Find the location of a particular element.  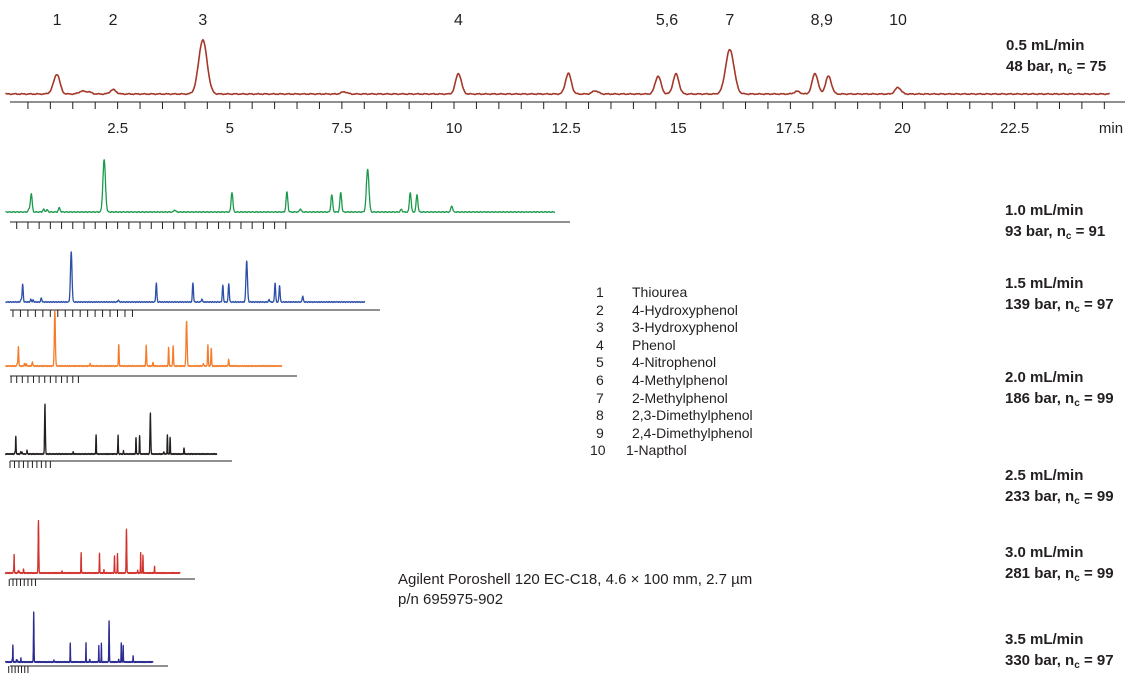

compound-name: 4-Hydroxyphenol is located at coordinates (685, 309).